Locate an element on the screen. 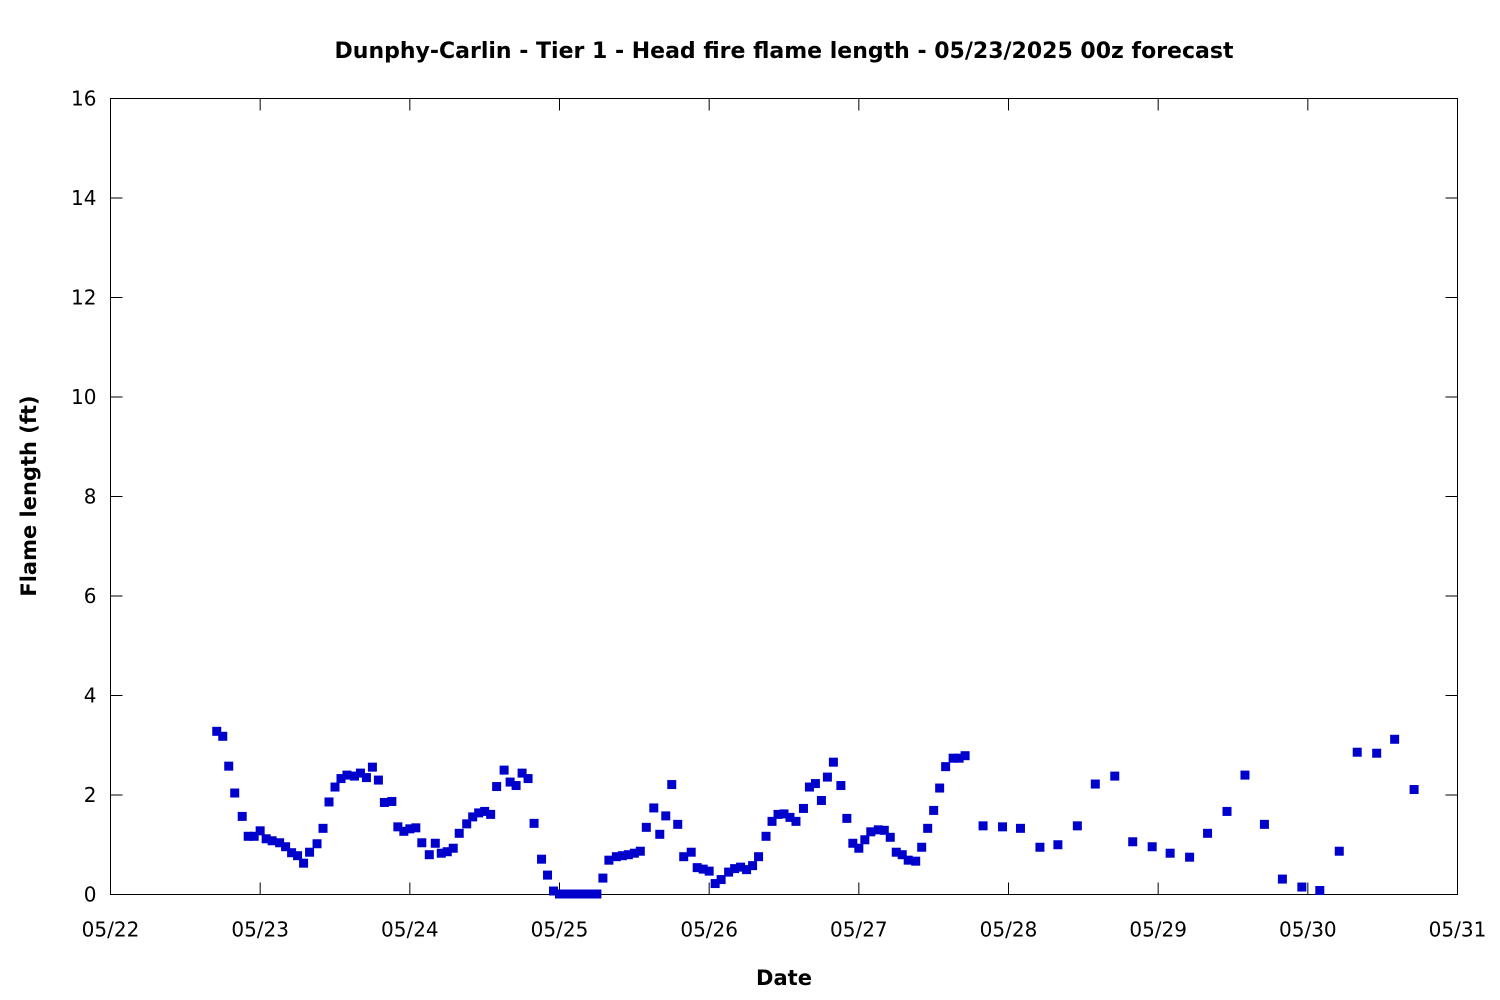 The width and height of the screenshot is (1500, 1000). x-tick-label: 05/28 is located at coordinates (1009, 930).